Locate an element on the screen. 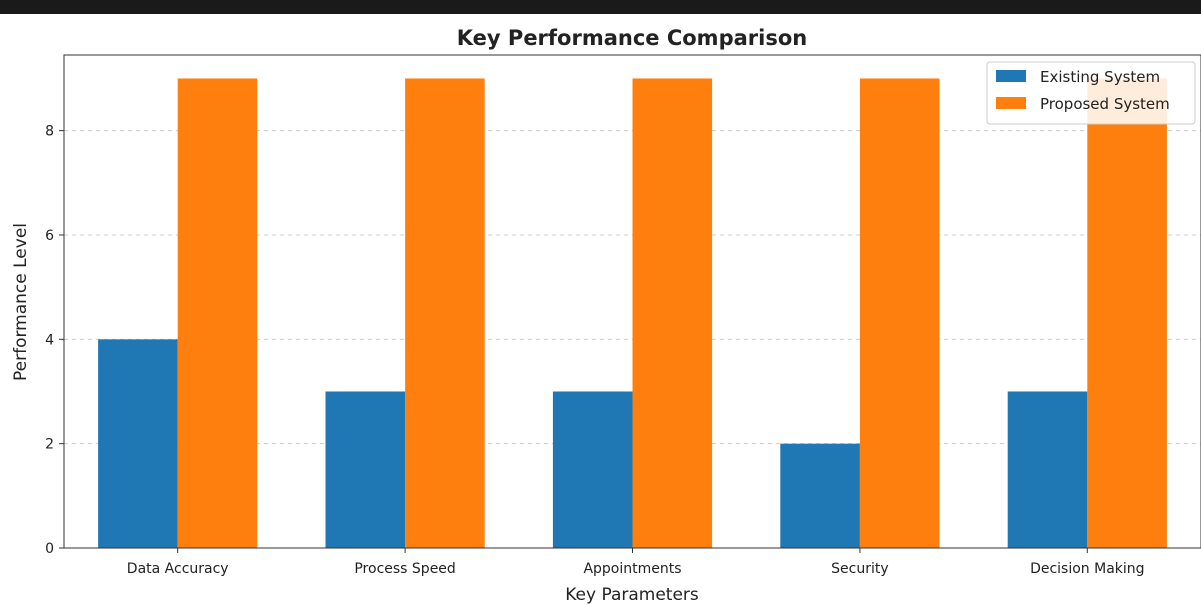 The image size is (1201, 605). y-tick-label: 4 is located at coordinates (49, 340).